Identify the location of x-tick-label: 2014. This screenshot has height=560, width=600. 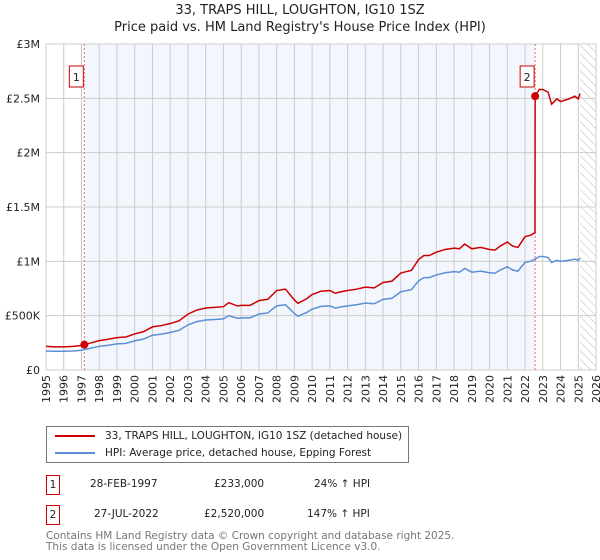
(383, 389).